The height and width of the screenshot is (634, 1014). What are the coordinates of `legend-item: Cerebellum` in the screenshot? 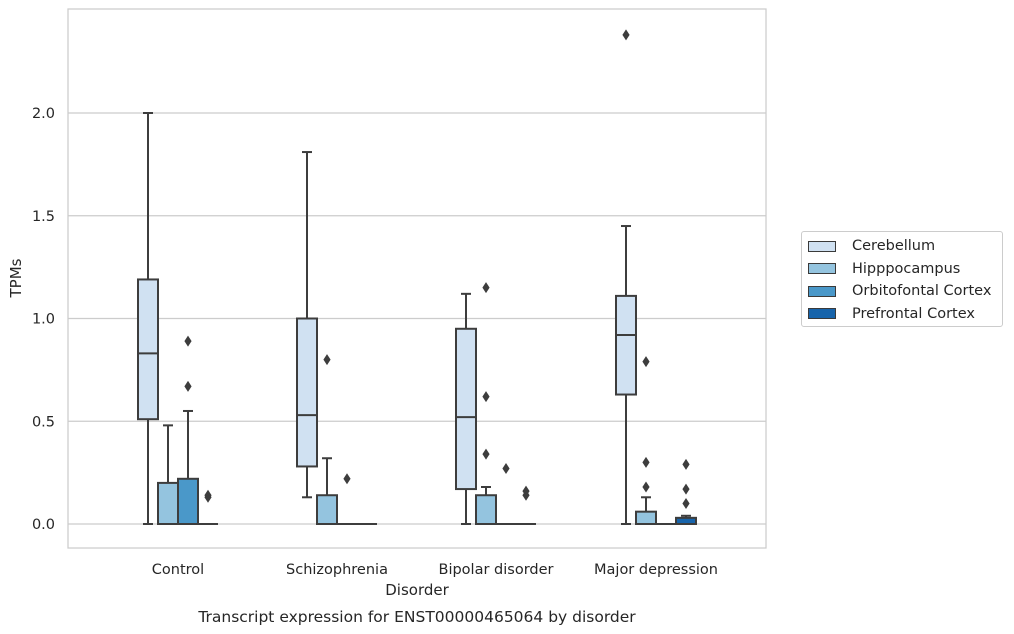 It's located at (905, 246).